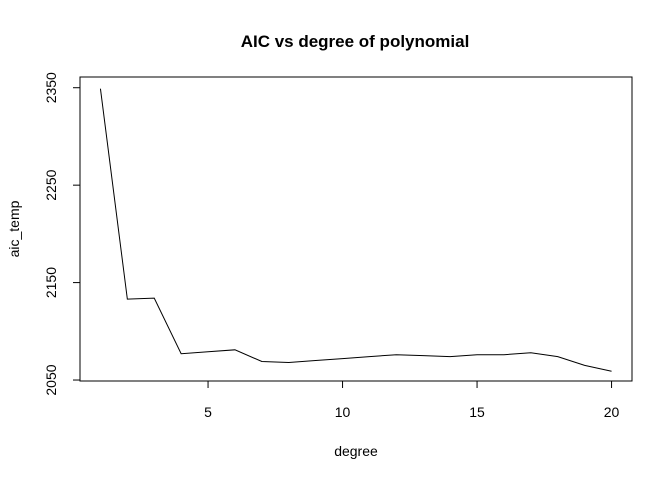 This screenshot has height=480, width=672. What do you see at coordinates (356, 451) in the screenshot?
I see `x-axis-label: degree` at bounding box center [356, 451].